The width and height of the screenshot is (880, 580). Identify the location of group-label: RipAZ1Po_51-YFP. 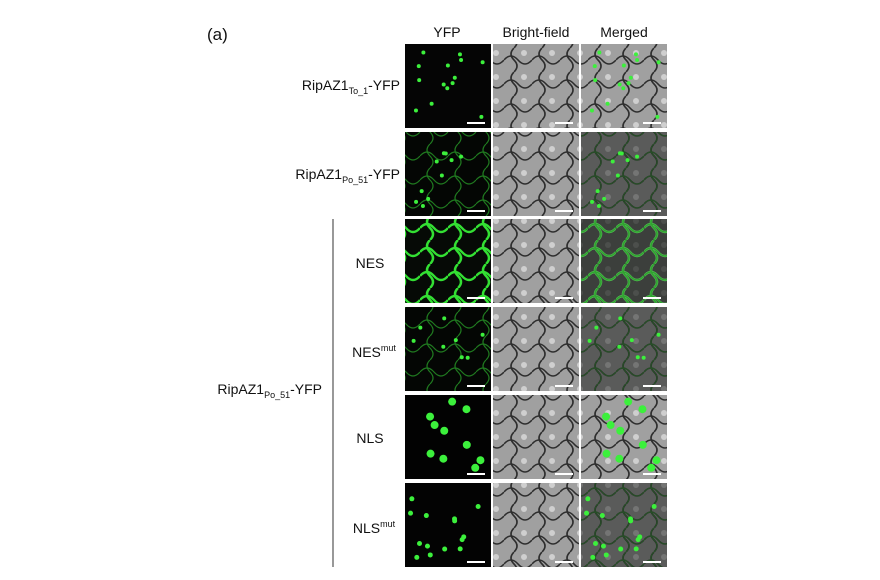
(269, 390).